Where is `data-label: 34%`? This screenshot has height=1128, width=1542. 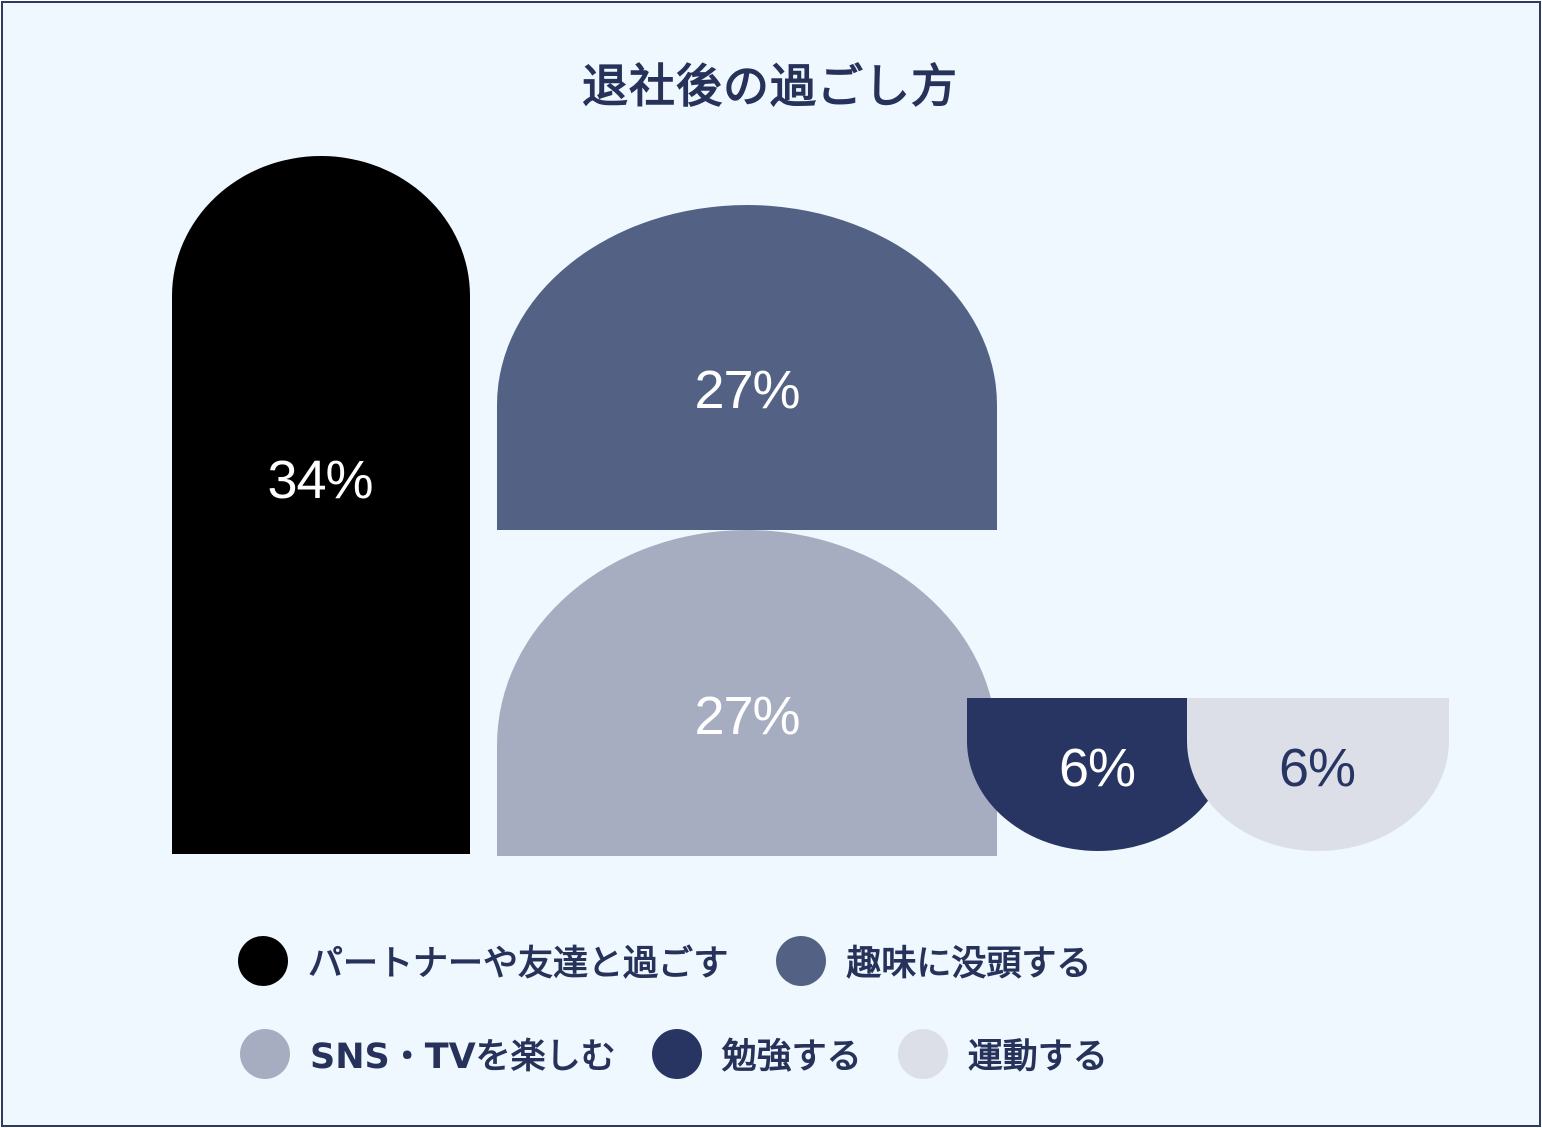 data-label: 34% is located at coordinates (320, 480).